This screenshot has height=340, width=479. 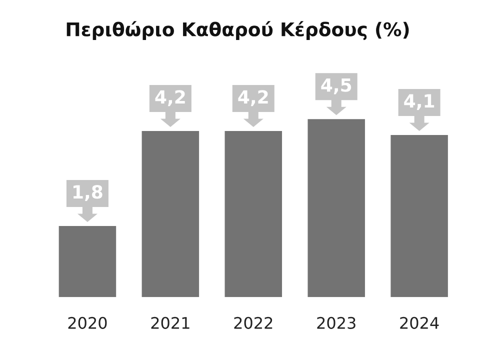 What do you see at coordinates (237, 30) in the screenshot?
I see `chart-title: Περιθώριο Καθαρού Κέρδους (%)` at bounding box center [237, 30].